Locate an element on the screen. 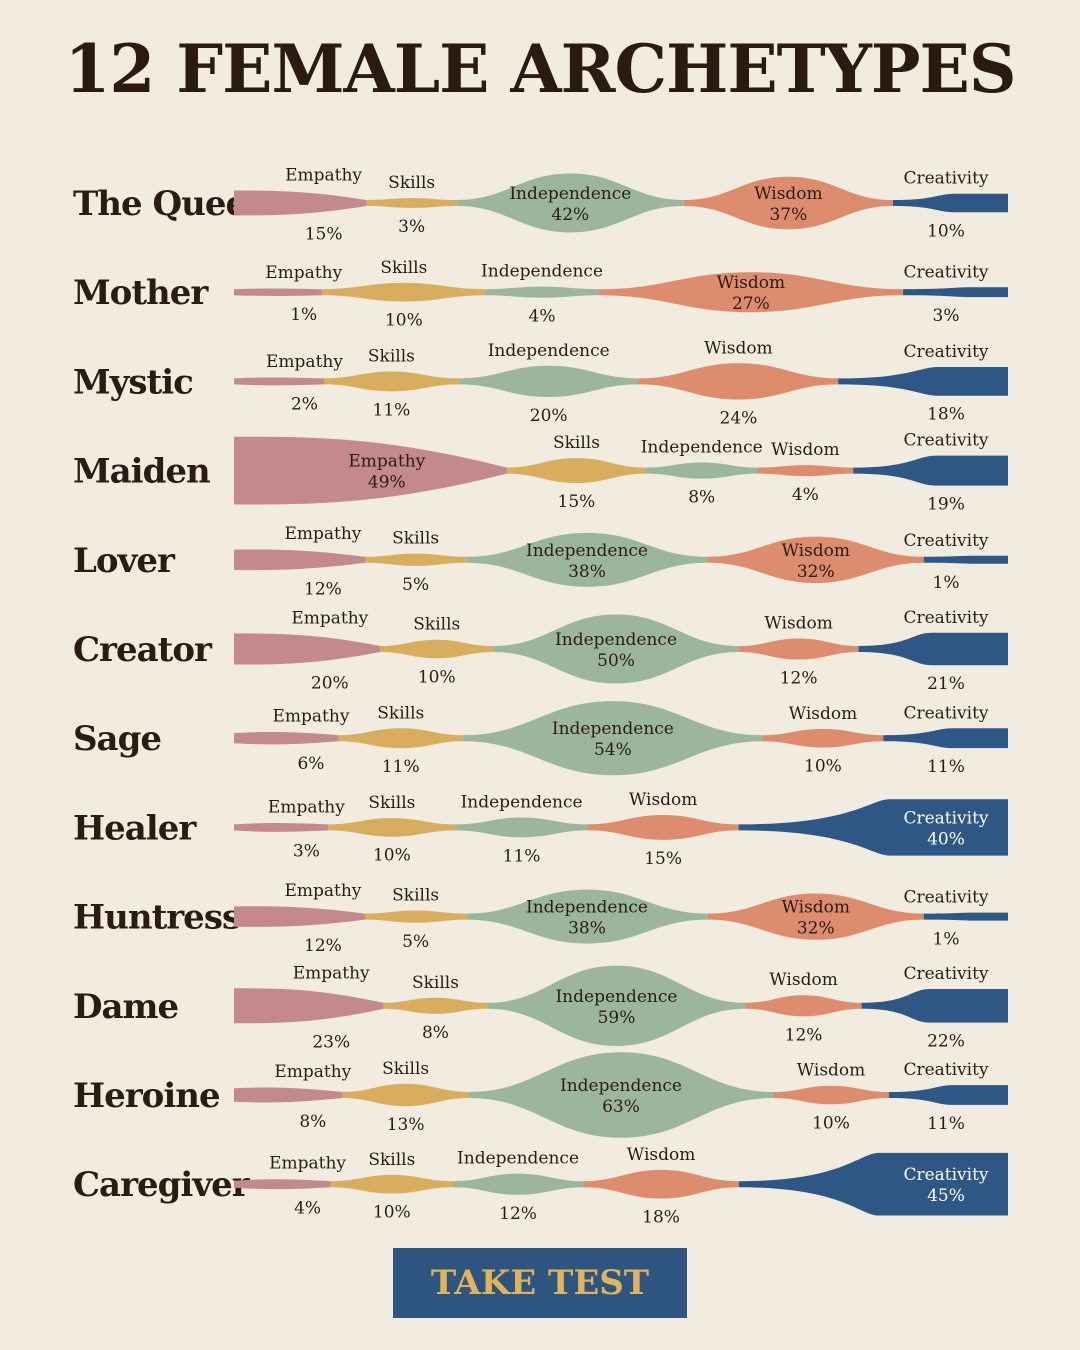  value-label-creativity: 21% is located at coordinates (946, 684).